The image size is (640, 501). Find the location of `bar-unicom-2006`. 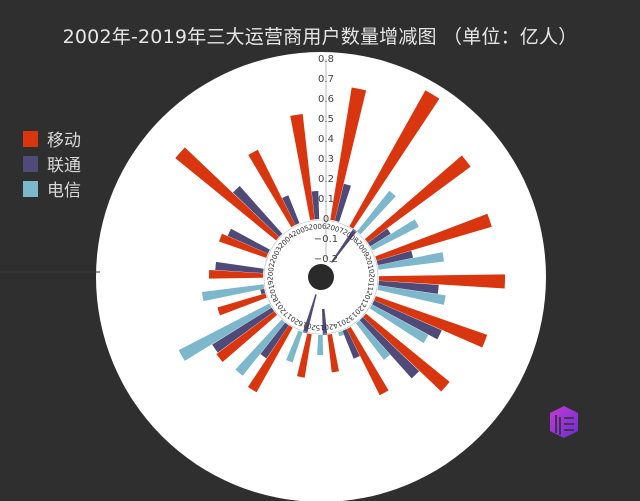

bar-unicom-2006 is located at coordinates (315, 205).